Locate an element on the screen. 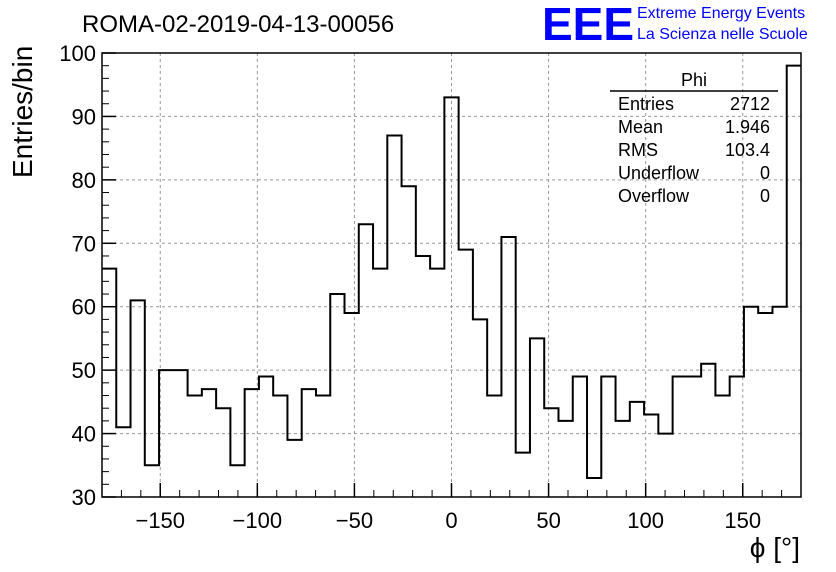  x-tick-label: −100 is located at coordinates (258, 520).